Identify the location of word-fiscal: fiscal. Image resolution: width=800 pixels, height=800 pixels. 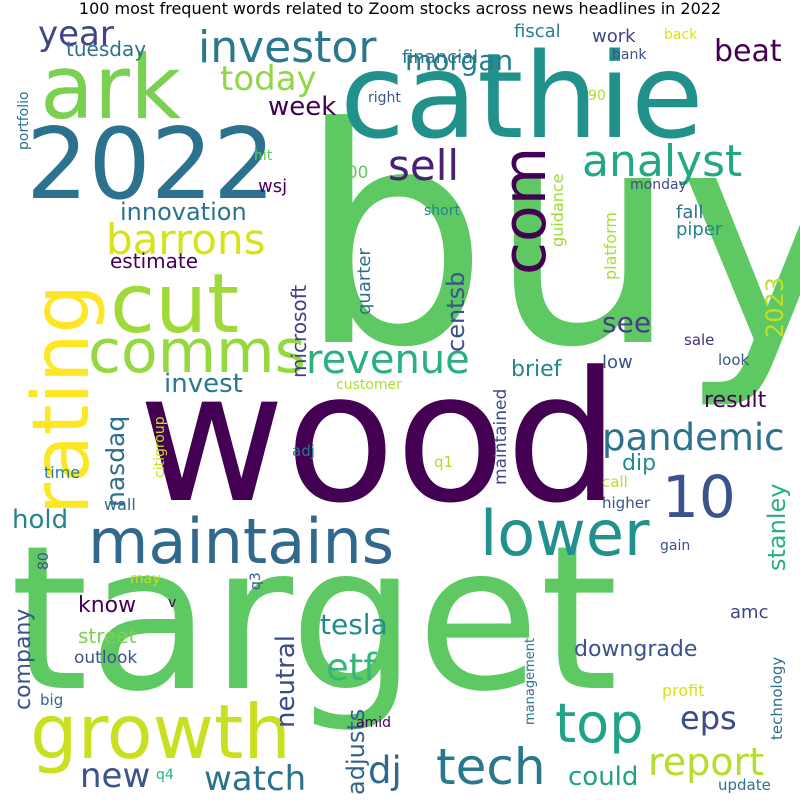
(537, 31).